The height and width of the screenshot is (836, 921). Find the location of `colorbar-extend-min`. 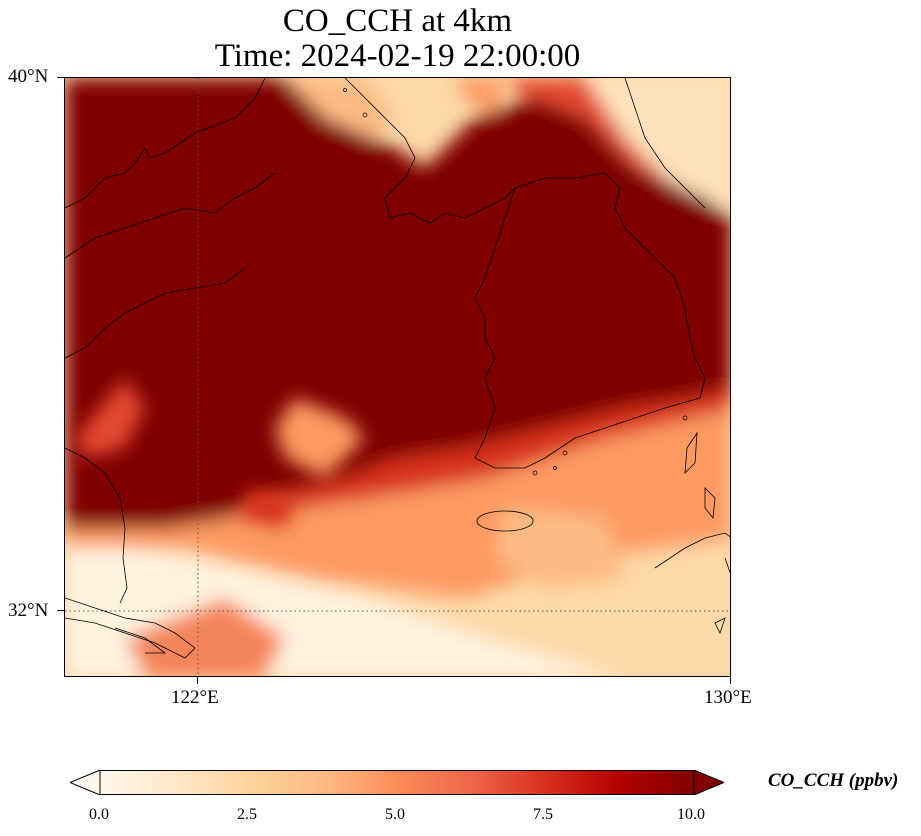

colorbar-extend-min is located at coordinates (85, 782).